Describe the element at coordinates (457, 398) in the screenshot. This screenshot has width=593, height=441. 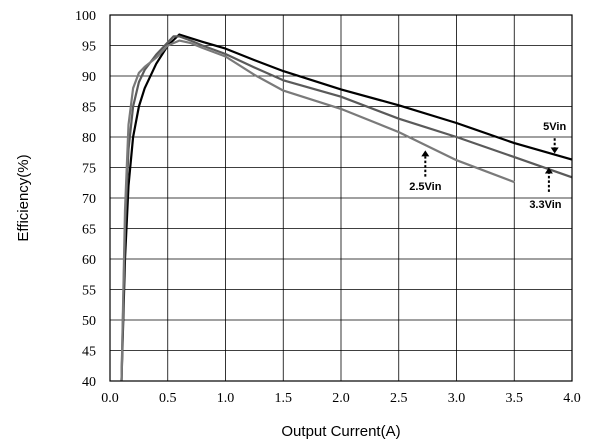
I see `x-tick-label: 3.0` at that location.